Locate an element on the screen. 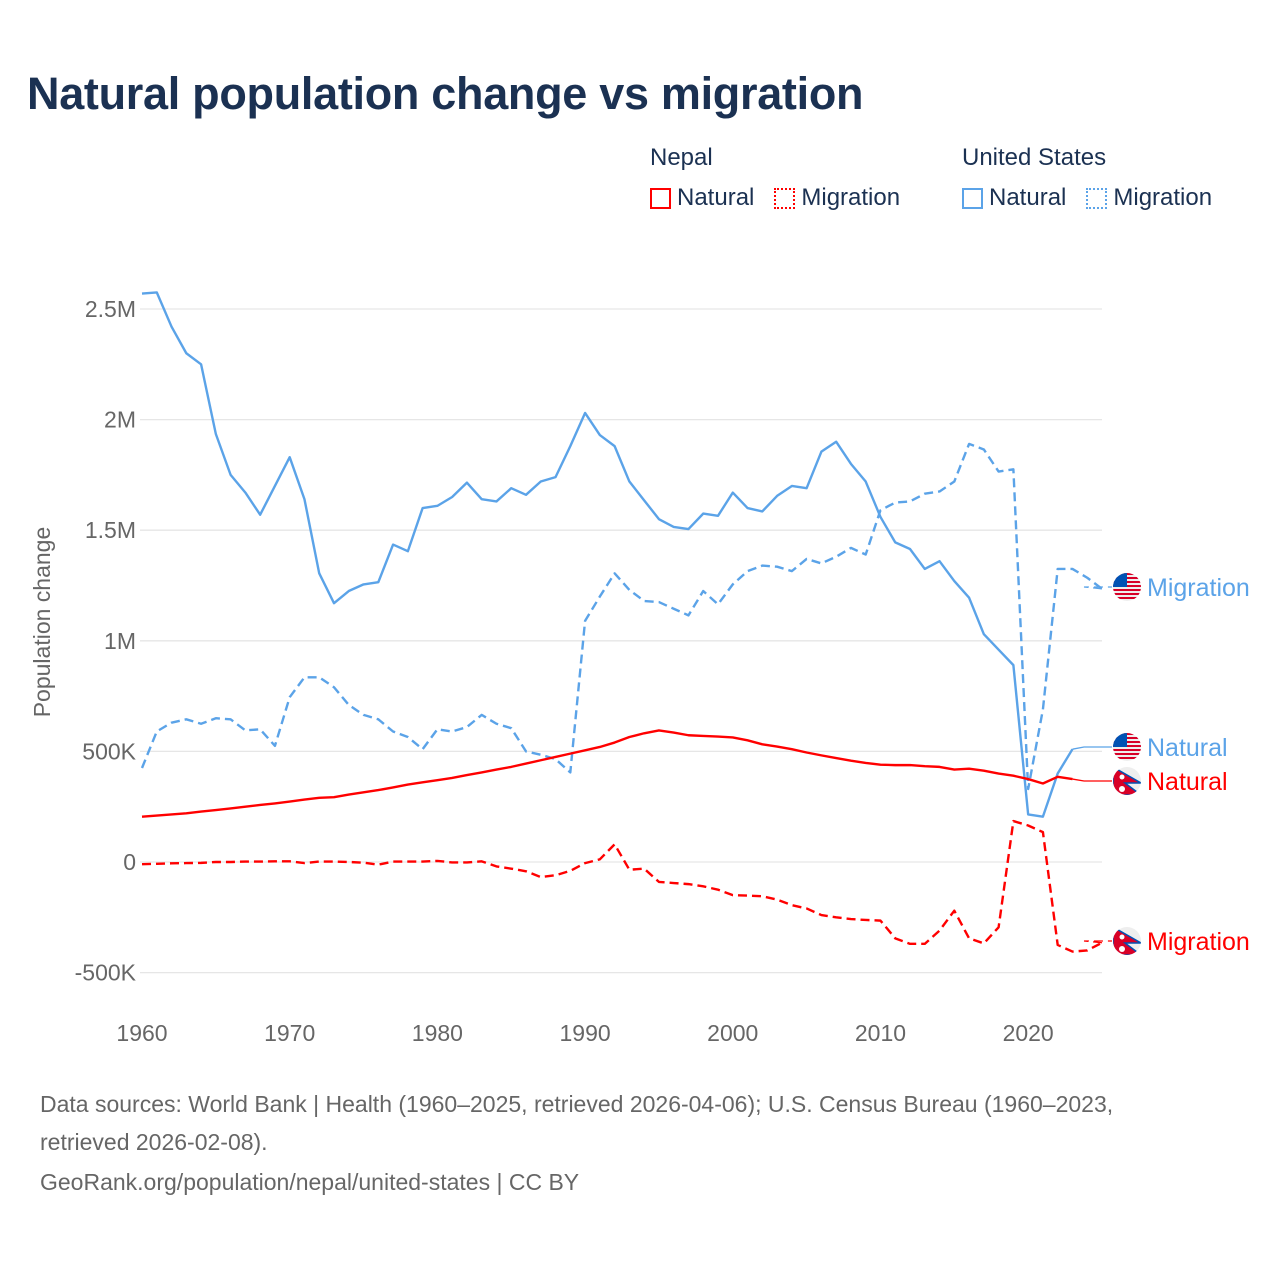 This screenshot has height=1280, width=1280. y-tick-label: 500K is located at coordinates (109, 751).